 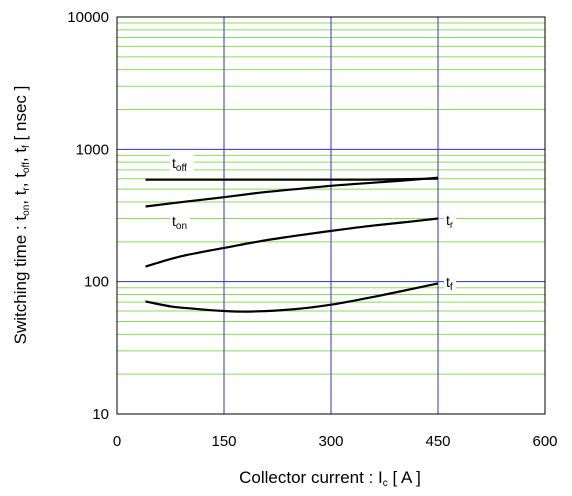 I want to click on y-tick-label: 10, so click(x=100, y=414).